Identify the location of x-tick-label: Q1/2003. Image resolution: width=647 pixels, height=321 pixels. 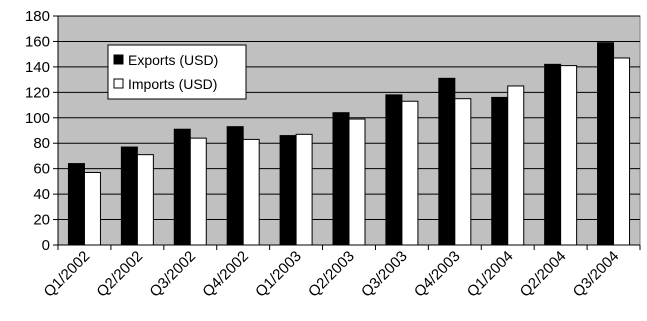
(278, 274).